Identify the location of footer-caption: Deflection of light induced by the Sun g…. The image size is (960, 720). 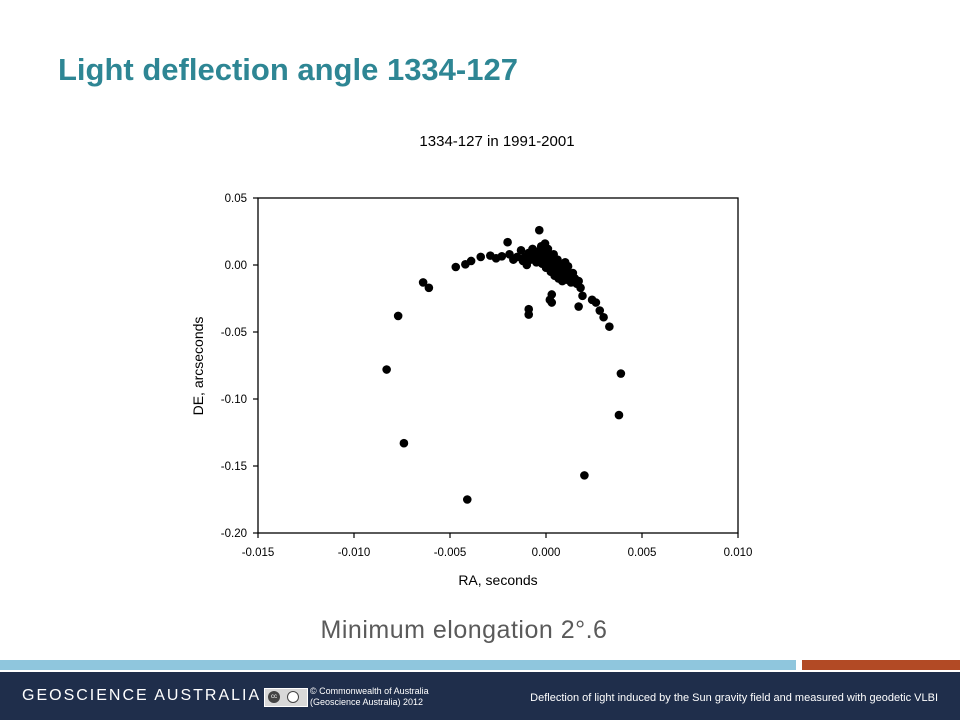
(734, 698).